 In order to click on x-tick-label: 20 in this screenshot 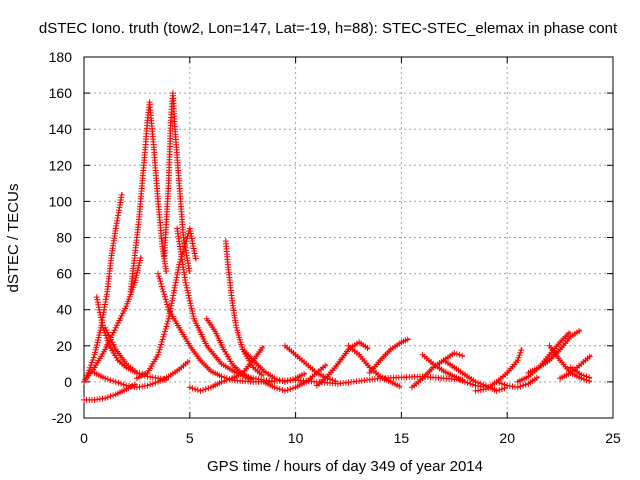, I will do `click(507, 438)`.